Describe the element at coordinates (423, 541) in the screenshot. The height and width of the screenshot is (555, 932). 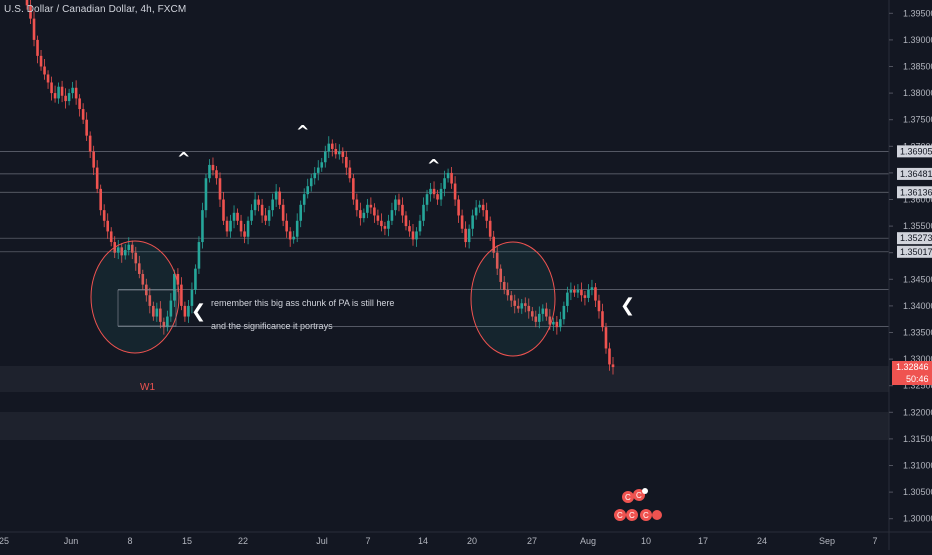
I see `time-tick-label: 14` at that location.